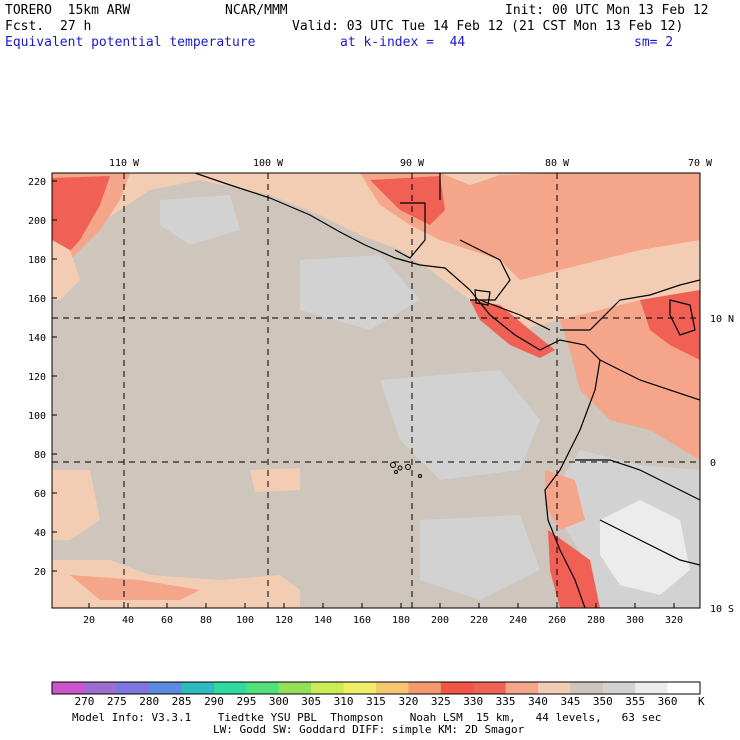 Image resolution: width=740 pixels, height=740 pixels. Describe the element at coordinates (279, 701) in the screenshot. I see `colorbar-tick-label: 300` at that location.